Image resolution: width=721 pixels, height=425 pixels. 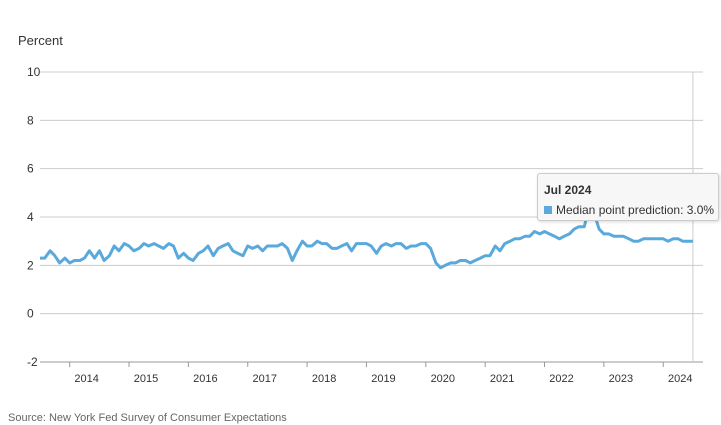 What do you see at coordinates (30, 120) in the screenshot?
I see `y-tick-label: 8` at bounding box center [30, 120].